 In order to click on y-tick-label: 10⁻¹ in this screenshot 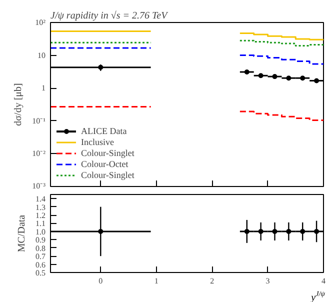, I will do `click(39, 121)`.